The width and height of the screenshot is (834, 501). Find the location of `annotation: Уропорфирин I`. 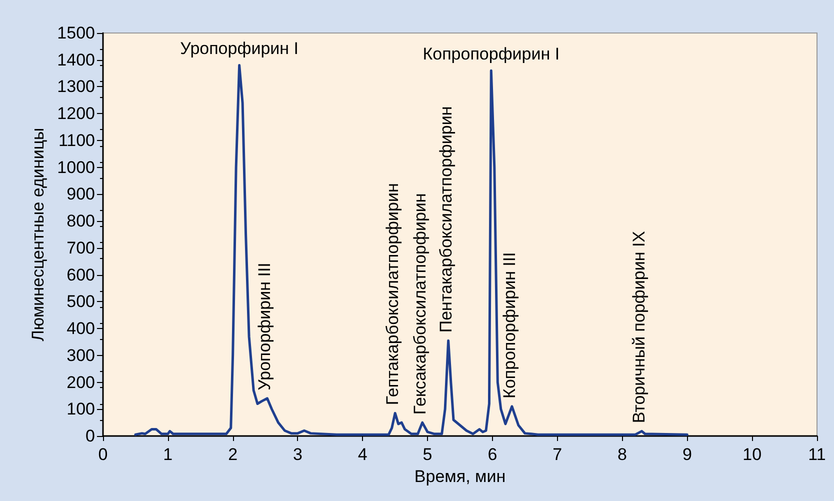

annotation: Уропорфирин I is located at coordinates (239, 48).